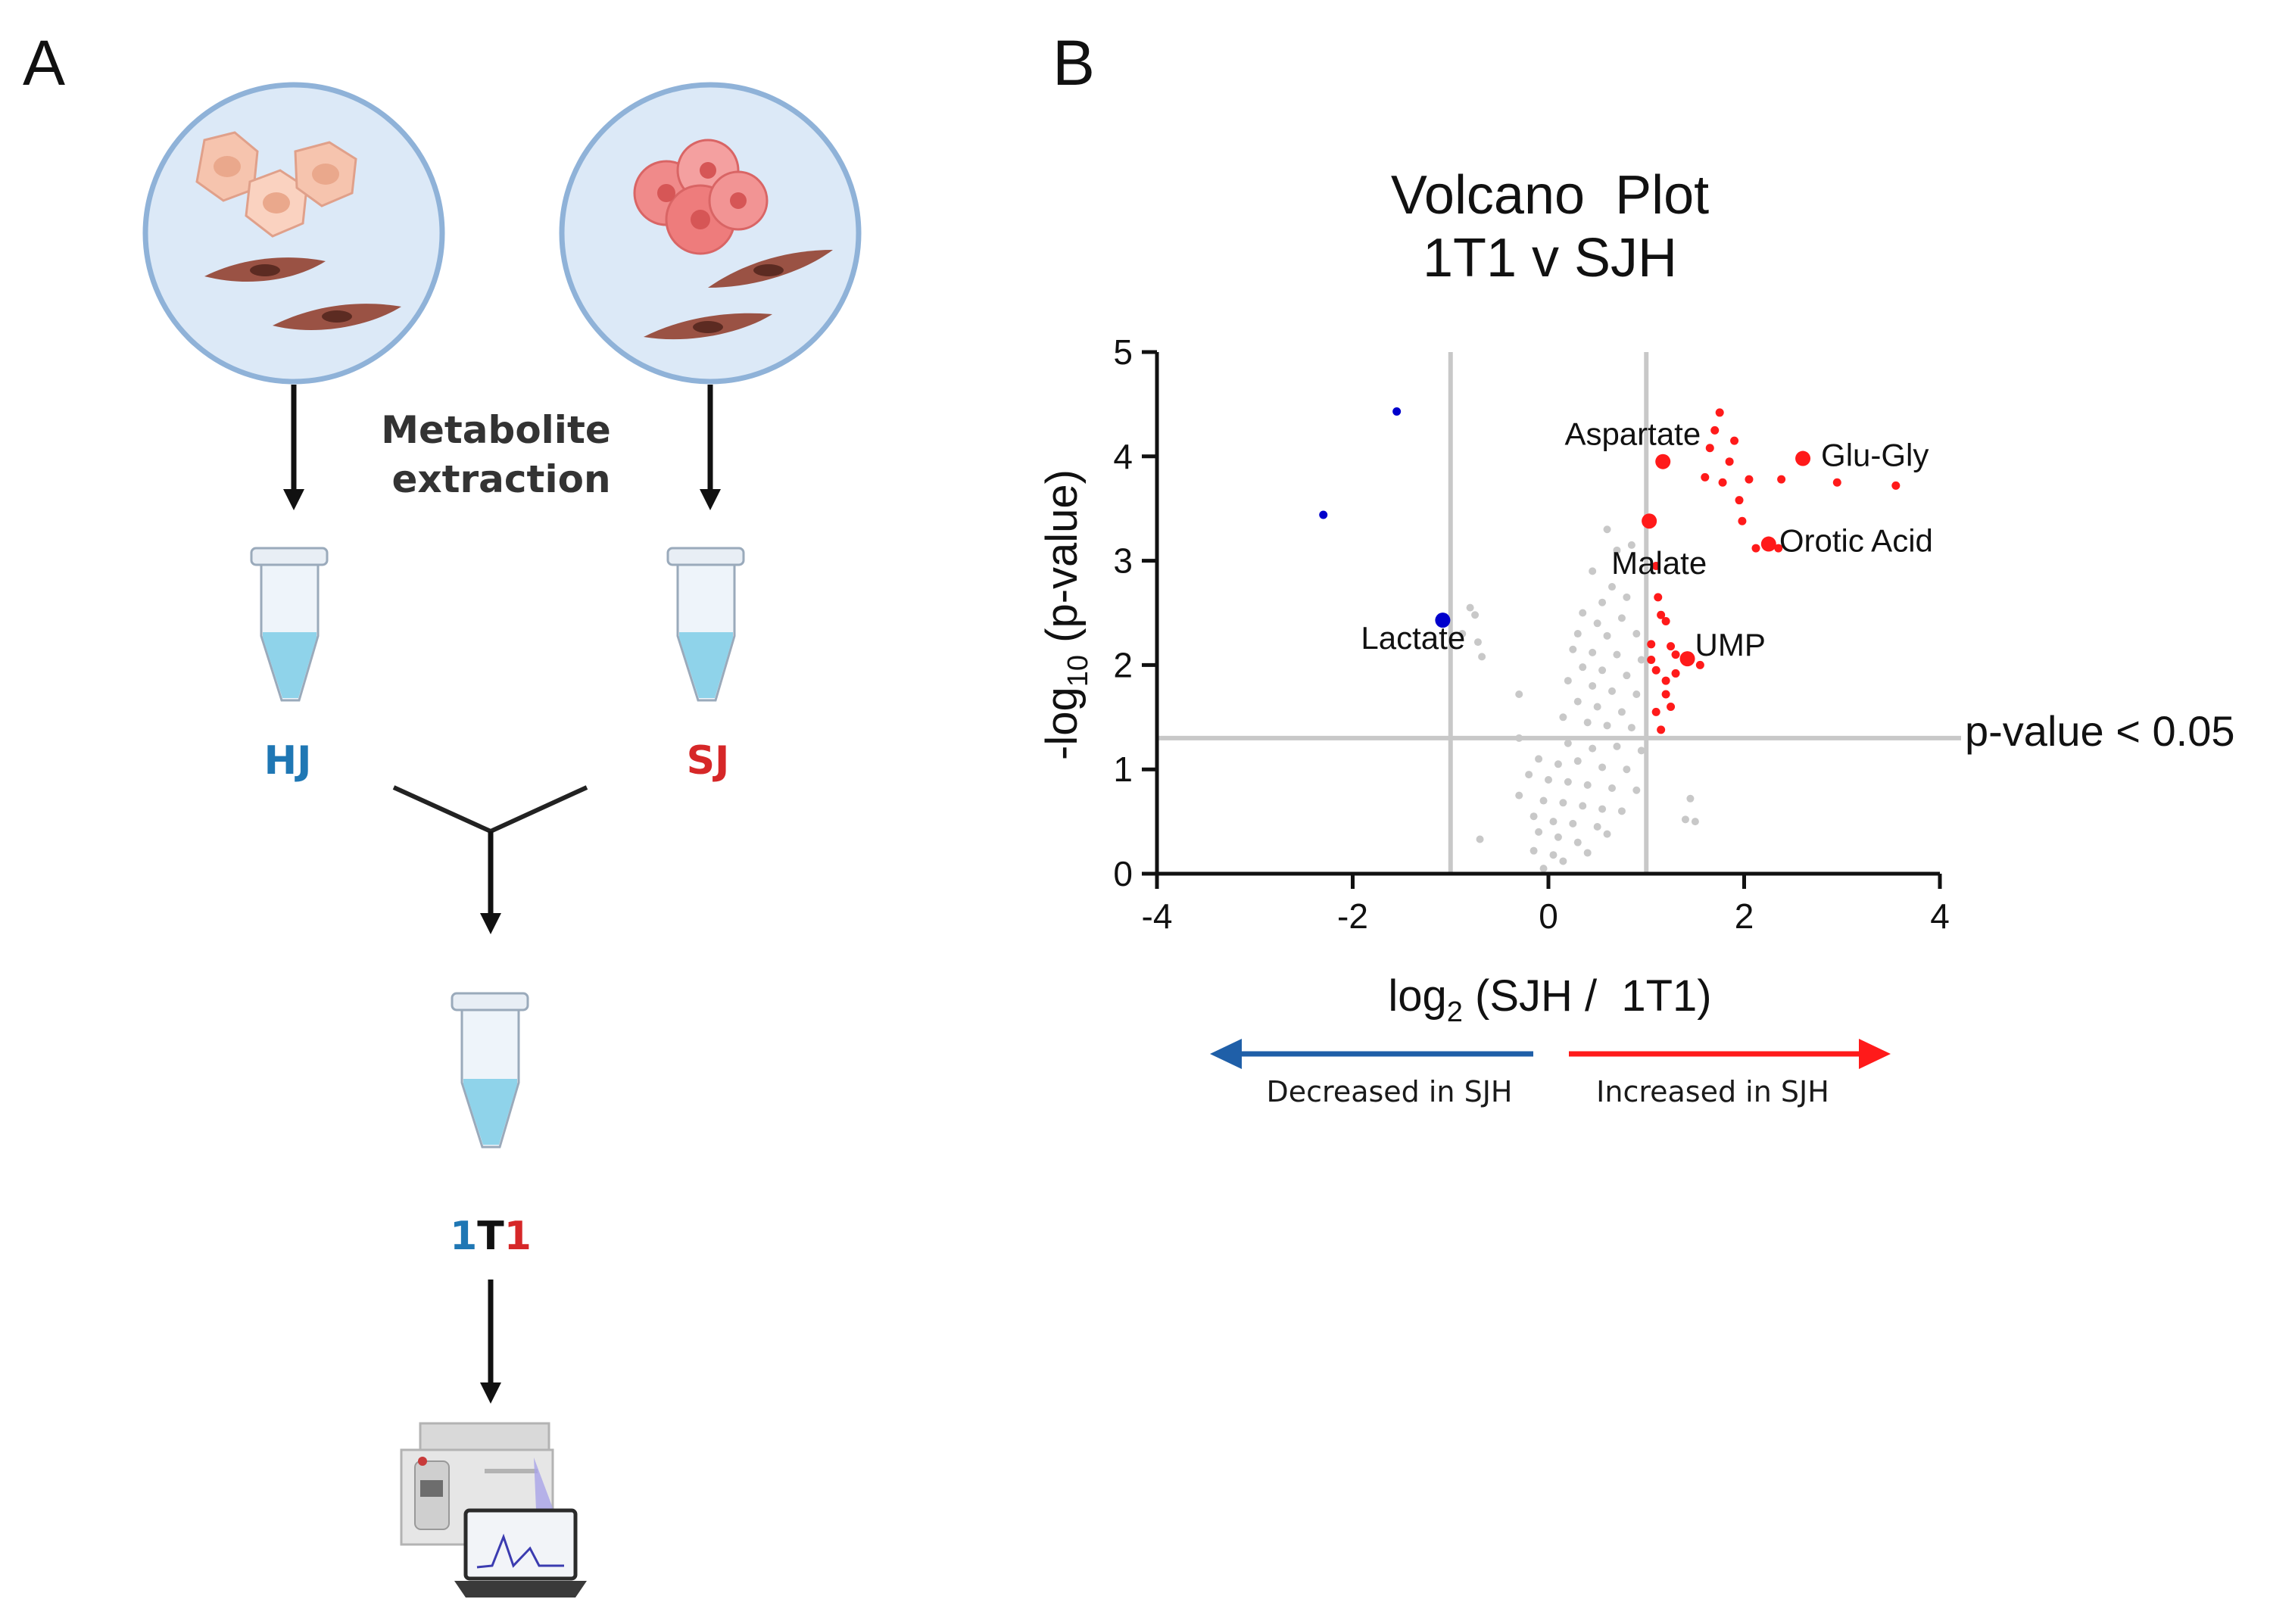 This screenshot has height=1624, width=2295. What do you see at coordinates (1940, 916) in the screenshot?
I see `x-tick-label: 4` at bounding box center [1940, 916].